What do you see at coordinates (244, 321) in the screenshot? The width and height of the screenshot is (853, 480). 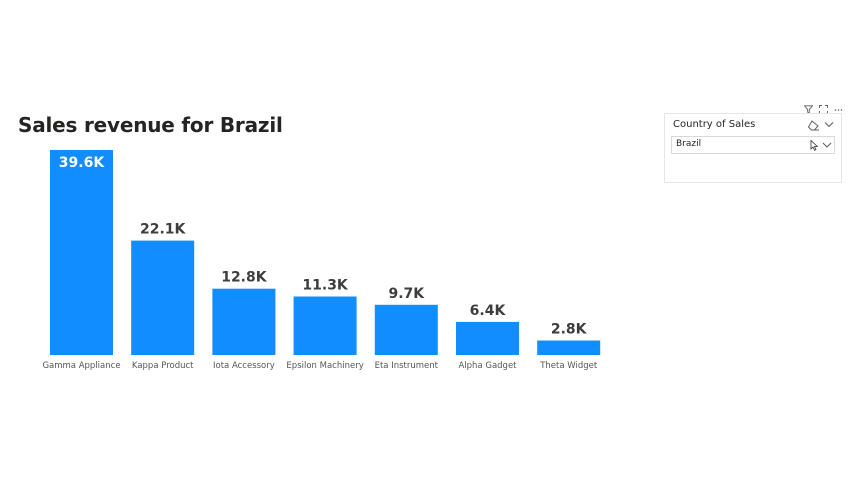 I see `bar-iota-accessory` at bounding box center [244, 321].